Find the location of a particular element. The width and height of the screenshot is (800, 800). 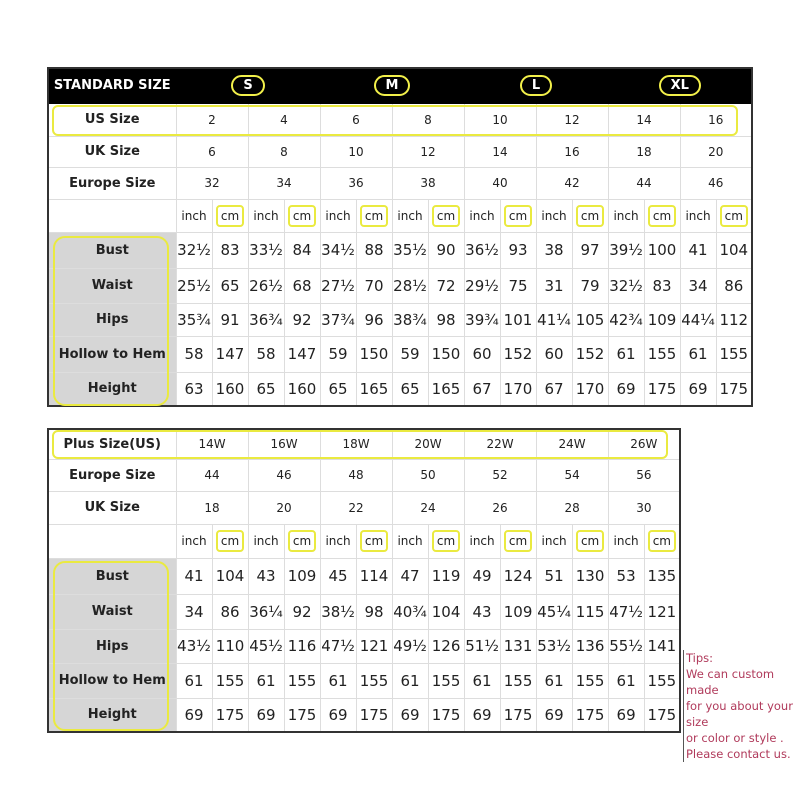

measurement-value: 170 is located at coordinates (518, 389).